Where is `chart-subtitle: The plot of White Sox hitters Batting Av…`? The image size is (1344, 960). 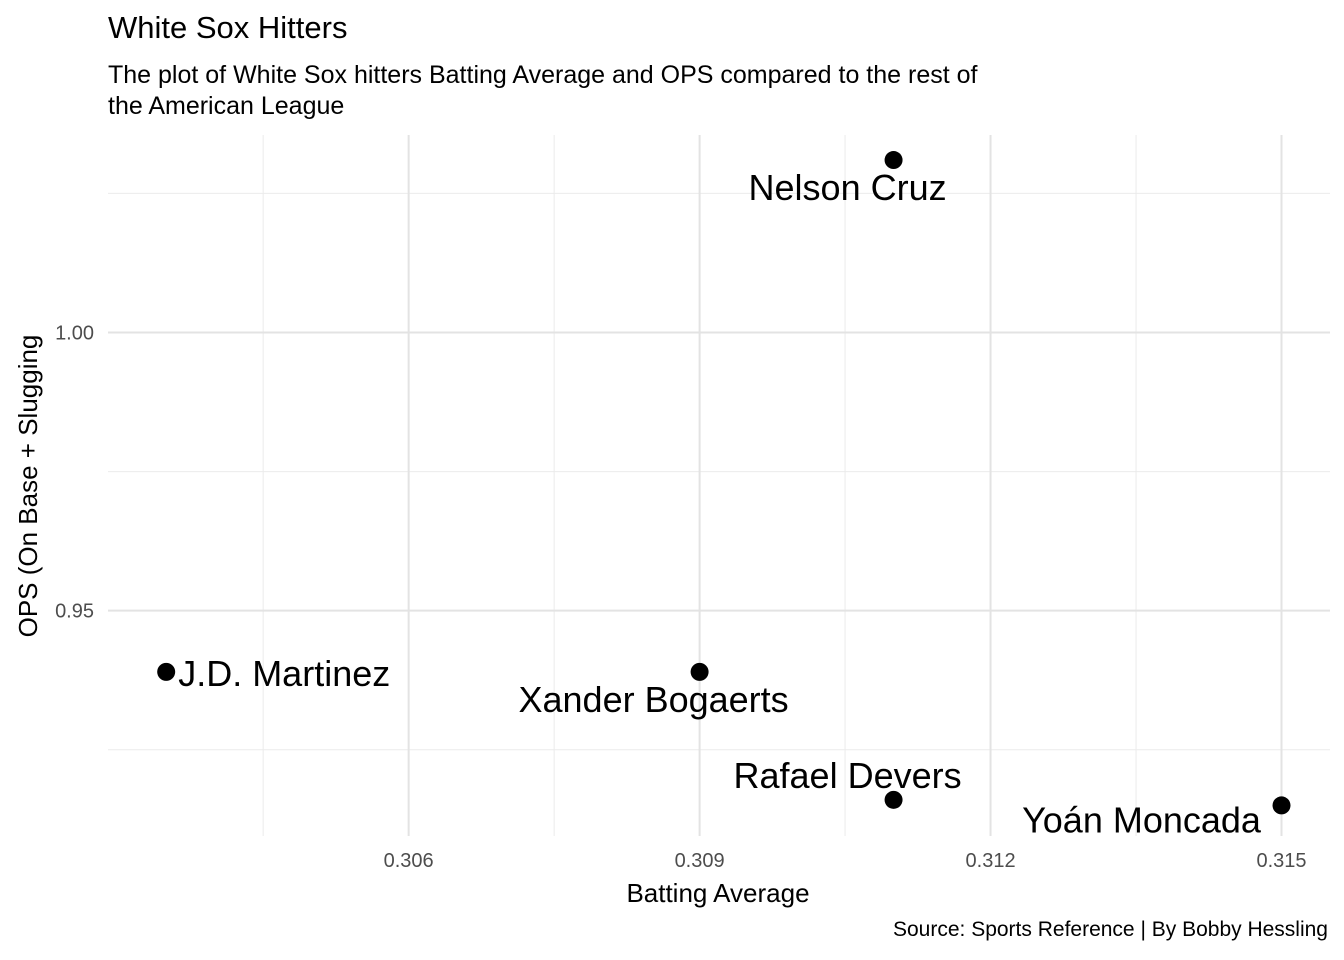 chart-subtitle: The plot of White Sox hitters Batting Av… is located at coordinates (543, 90).